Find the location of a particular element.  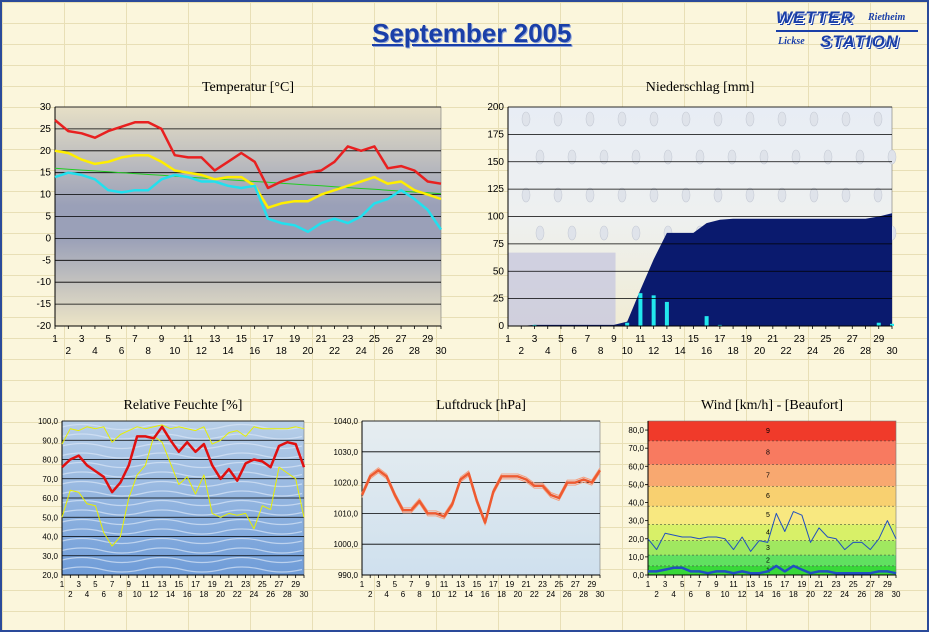

temperature-ytick-label: -15 is located at coordinates (44, 304).